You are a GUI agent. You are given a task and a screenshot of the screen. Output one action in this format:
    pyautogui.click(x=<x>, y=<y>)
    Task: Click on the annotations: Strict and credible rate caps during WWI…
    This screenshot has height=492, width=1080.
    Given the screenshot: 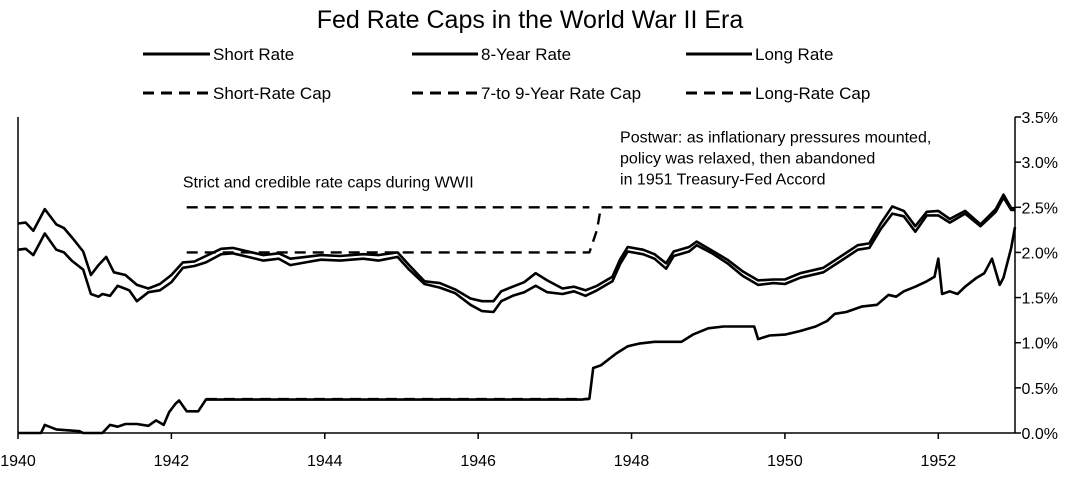 What is the action you would take?
    pyautogui.click(x=557, y=160)
    